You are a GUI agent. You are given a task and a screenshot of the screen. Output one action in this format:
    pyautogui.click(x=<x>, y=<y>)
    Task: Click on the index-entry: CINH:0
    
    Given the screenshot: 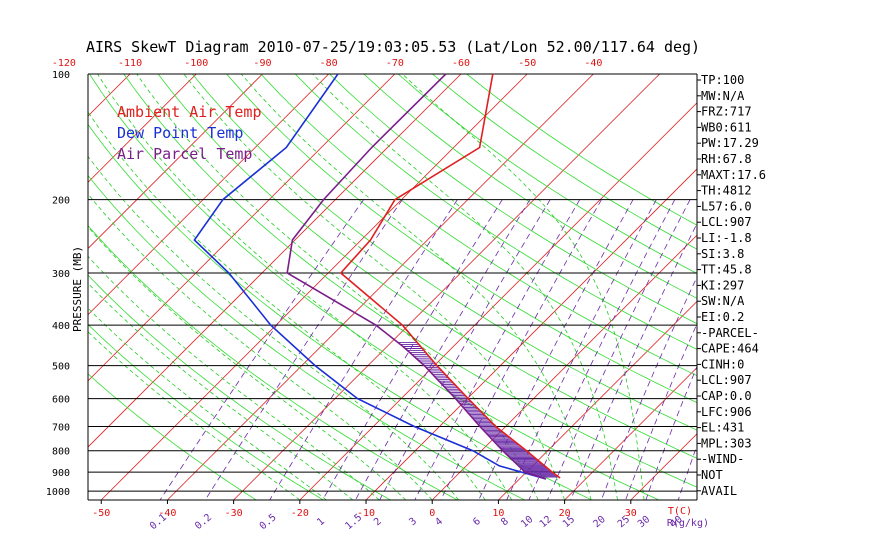 What is the action you would take?
    pyautogui.click(x=722, y=364)
    